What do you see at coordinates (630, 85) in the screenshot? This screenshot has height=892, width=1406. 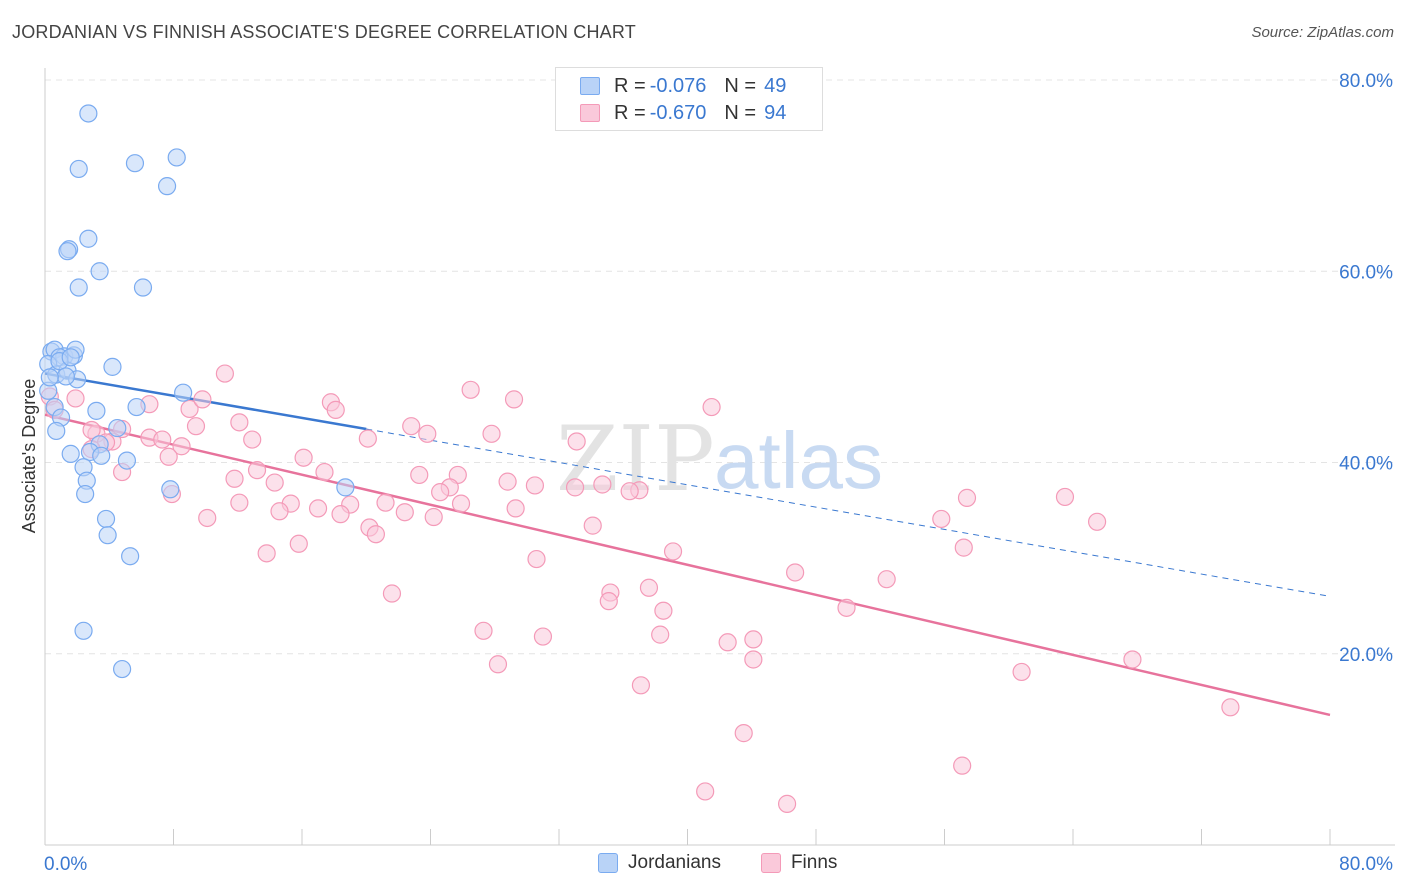 I see `r-label: R =` at bounding box center [630, 85].